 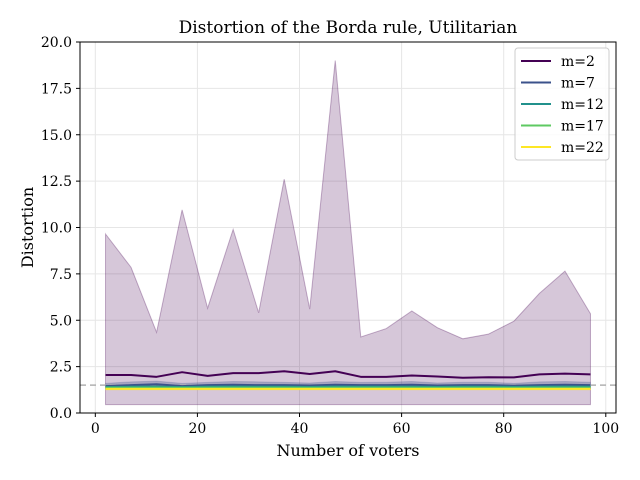 I want to click on y-axis-label: Distortion, so click(x=27, y=227).